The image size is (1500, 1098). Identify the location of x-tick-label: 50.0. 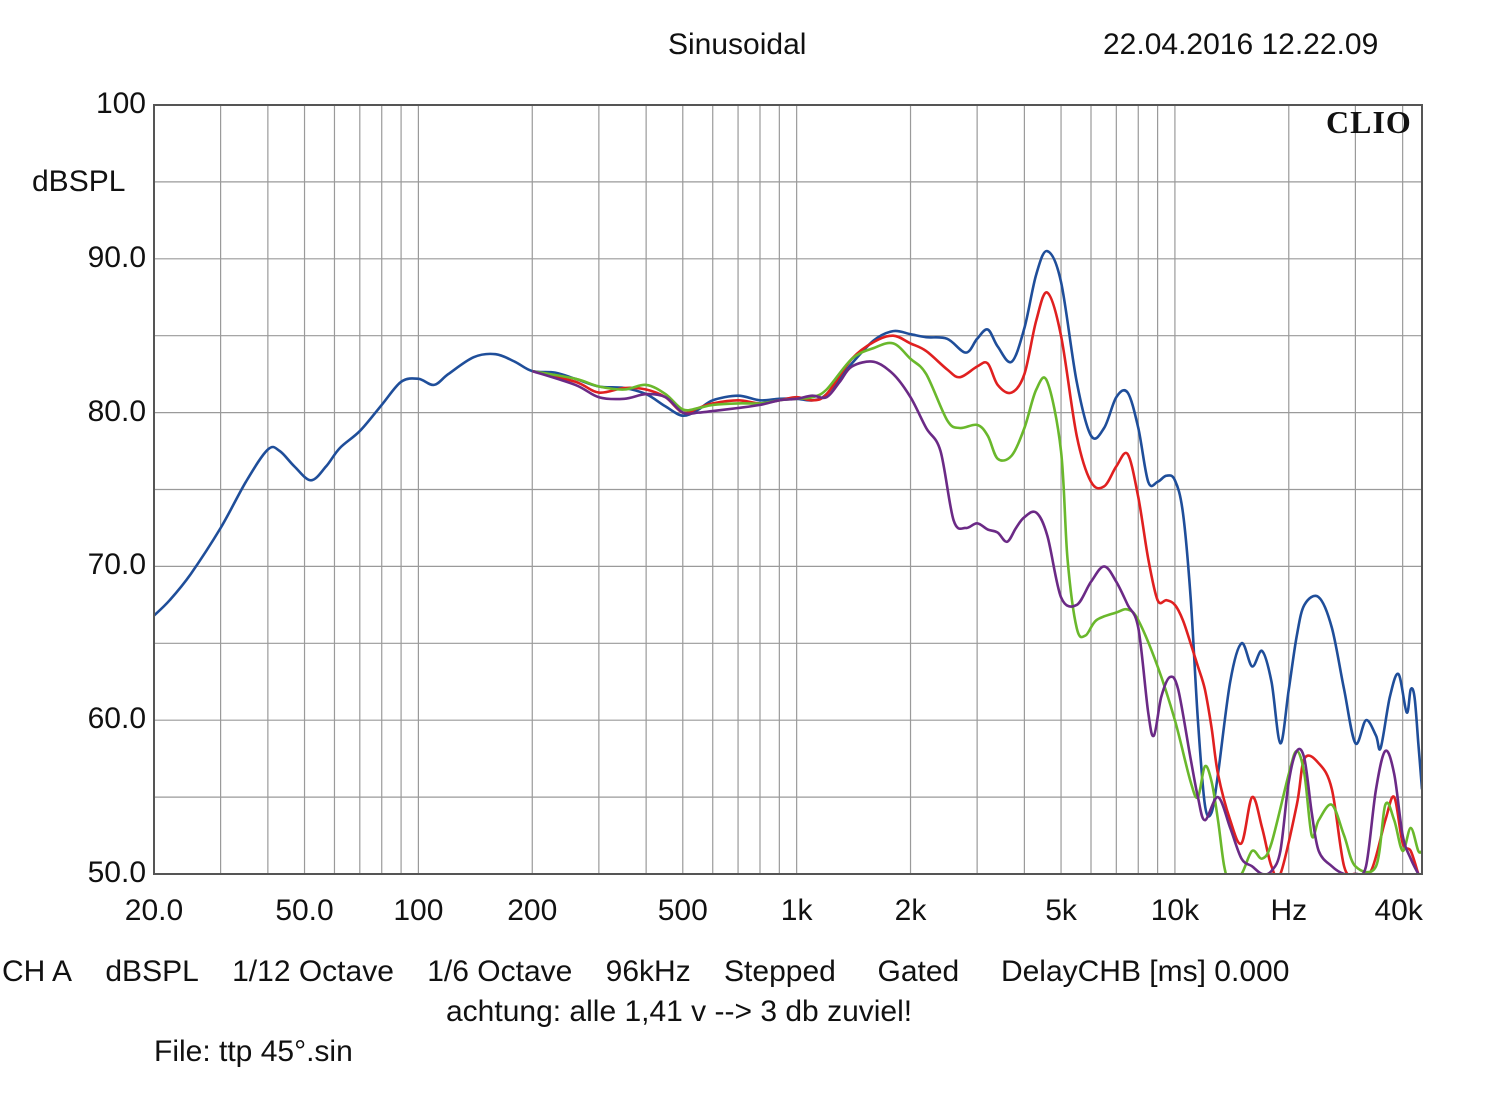
(304, 910).